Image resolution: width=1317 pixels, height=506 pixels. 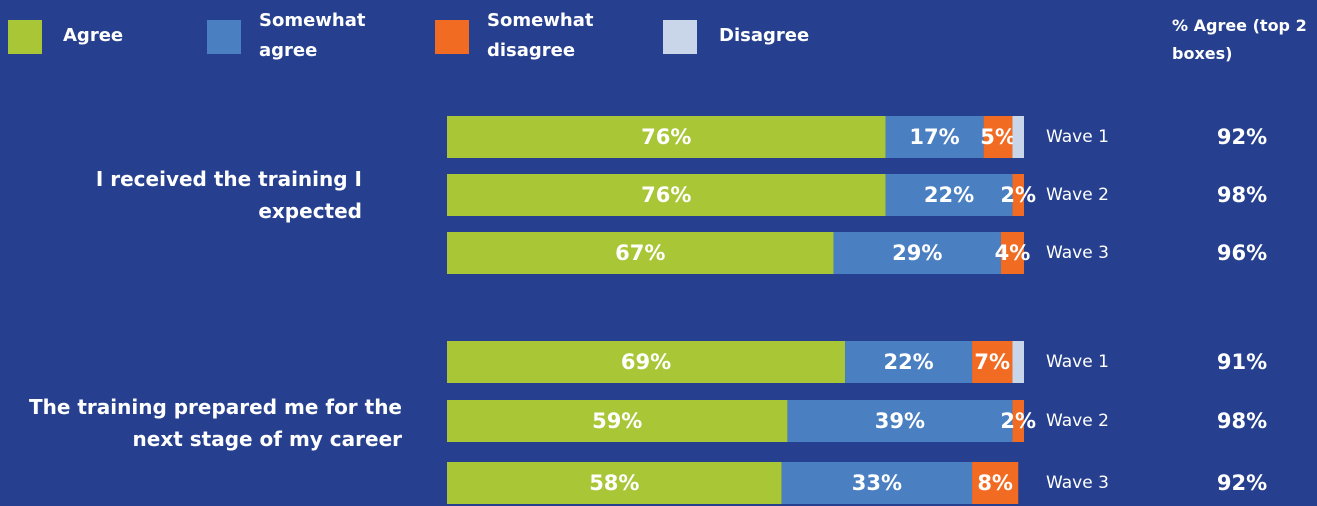 I want to click on value-label: 8%, so click(x=995, y=483).